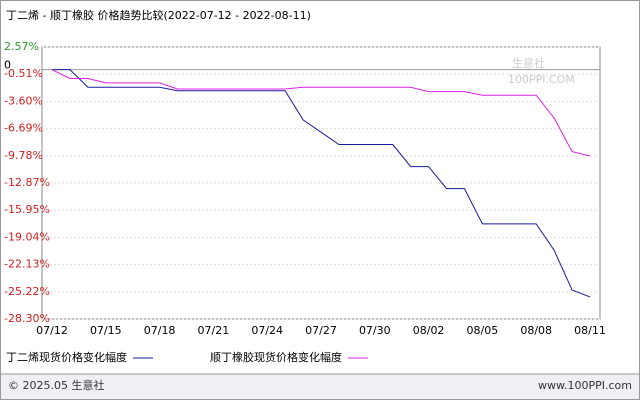 Image resolution: width=640 pixels, height=400 pixels. I want to click on y-tick-label: -15.95%, so click(27, 209).